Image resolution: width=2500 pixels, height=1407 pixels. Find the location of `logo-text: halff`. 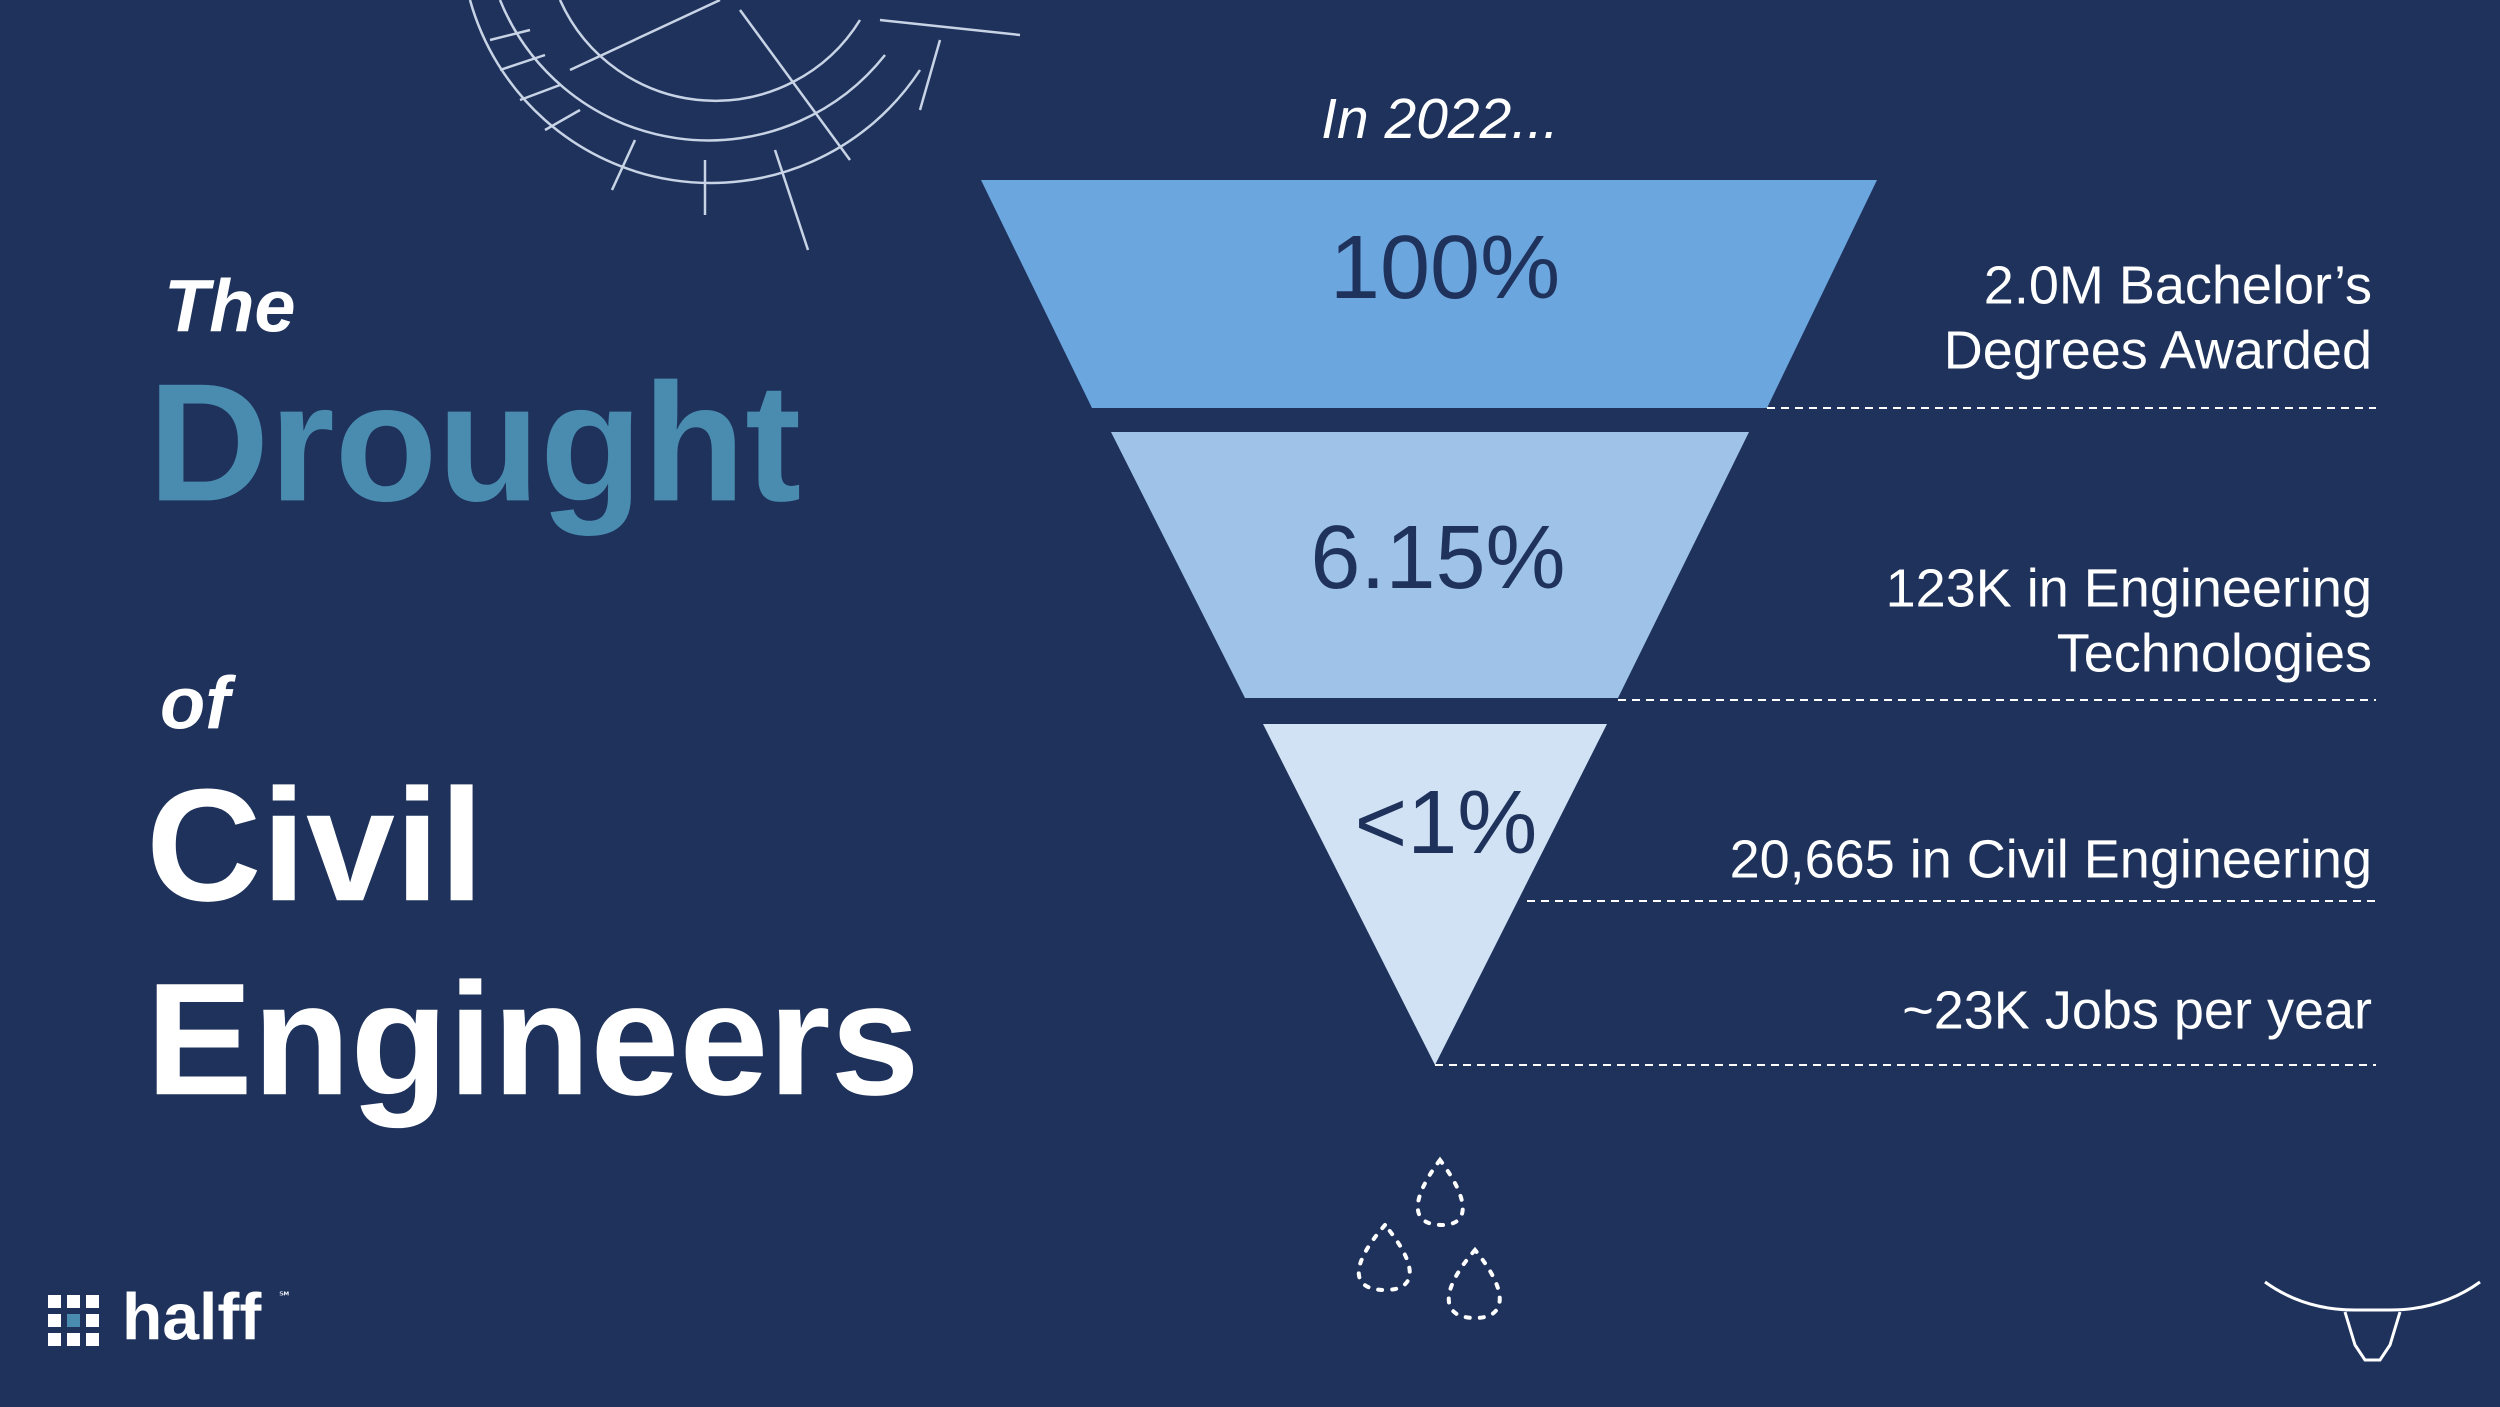

logo-text: halff is located at coordinates (192, 1316).